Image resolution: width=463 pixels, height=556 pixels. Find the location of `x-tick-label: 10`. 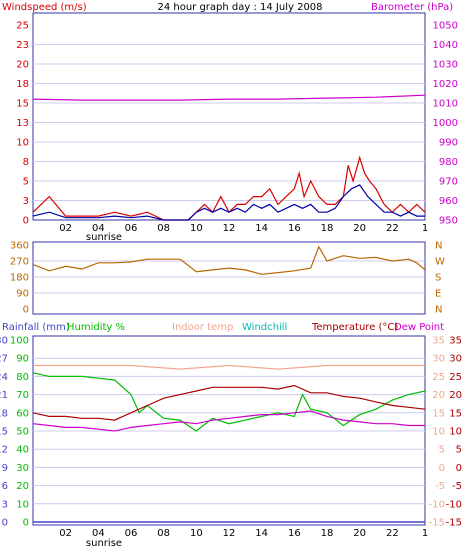

x-tick-label: 10 is located at coordinates (196, 228).